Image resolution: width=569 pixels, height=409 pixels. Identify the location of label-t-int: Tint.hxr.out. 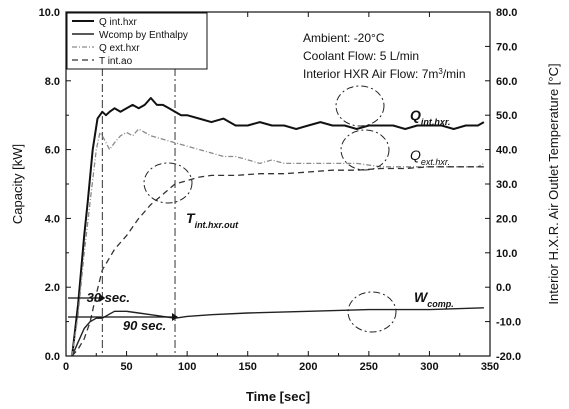
(212, 220).